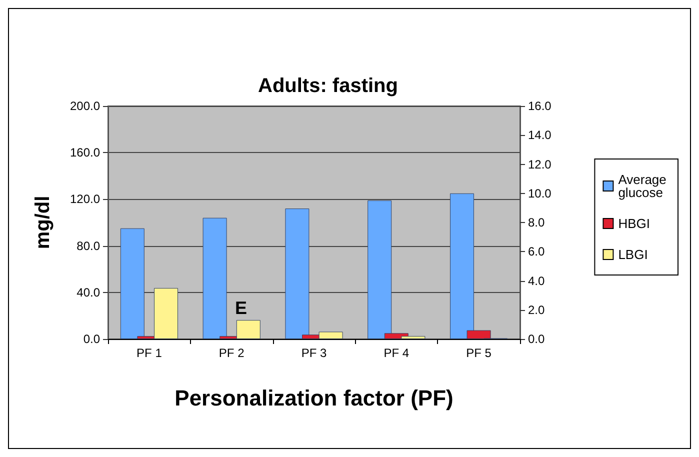 This screenshot has height=457, width=699. What do you see at coordinates (85, 153) in the screenshot?
I see `y-tick-label: 160.0` at bounding box center [85, 153].